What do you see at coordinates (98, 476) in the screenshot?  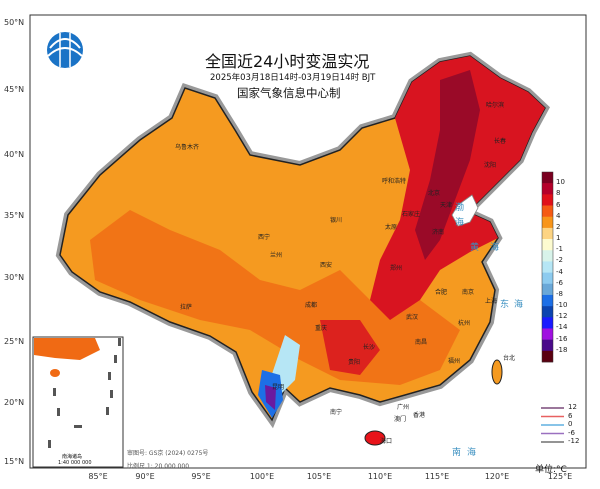 I see `longitude-label: 85°E` at bounding box center [98, 476].